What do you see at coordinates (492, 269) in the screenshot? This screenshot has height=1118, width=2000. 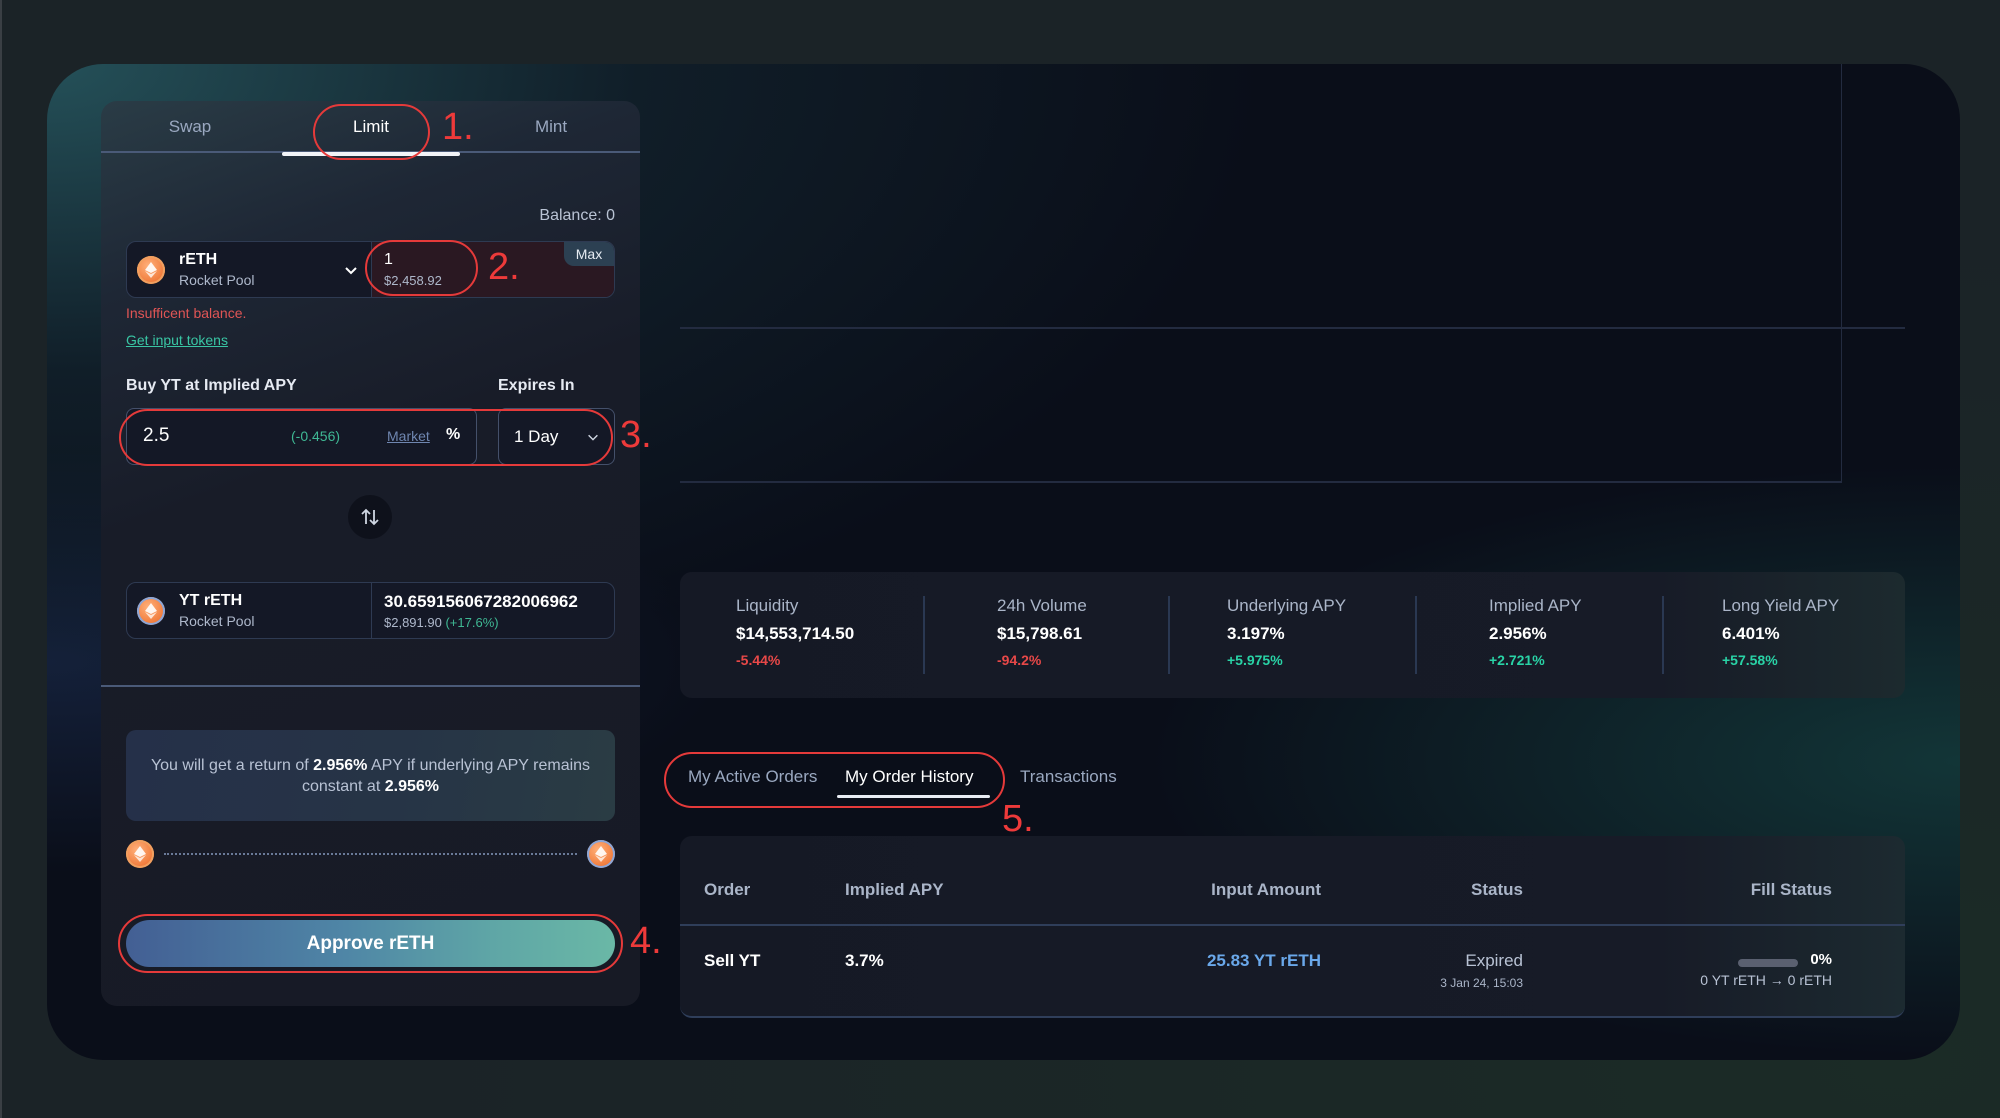 I see `input-amount-field: 1 $2,458.92 Max` at bounding box center [492, 269].